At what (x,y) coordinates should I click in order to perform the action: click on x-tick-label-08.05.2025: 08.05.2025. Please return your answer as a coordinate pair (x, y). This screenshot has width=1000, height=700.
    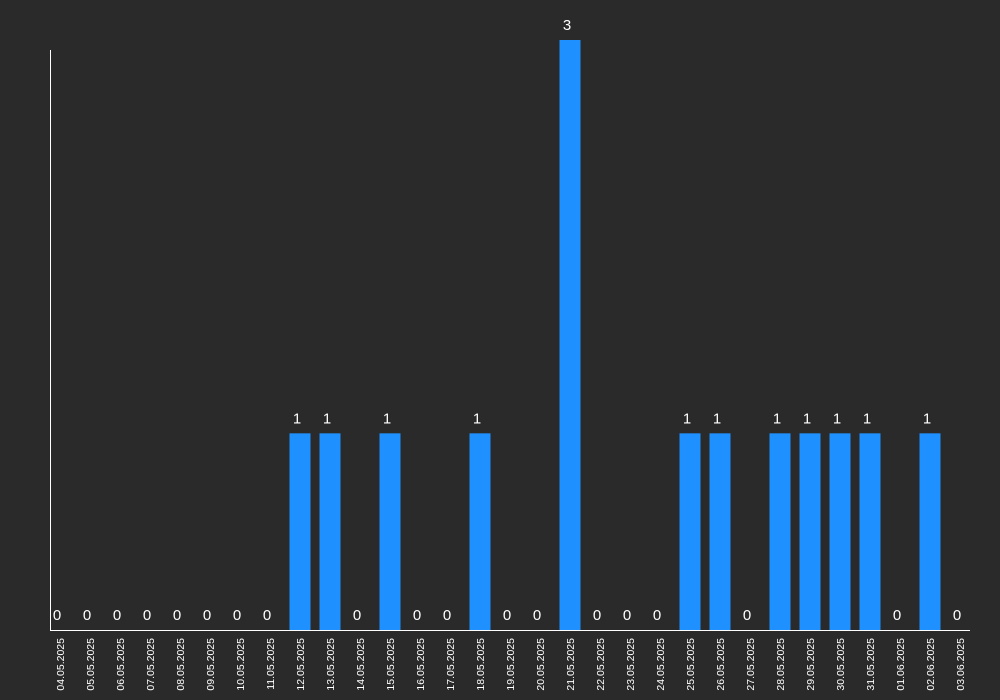
    Looking at the image, I should click on (181, 664).